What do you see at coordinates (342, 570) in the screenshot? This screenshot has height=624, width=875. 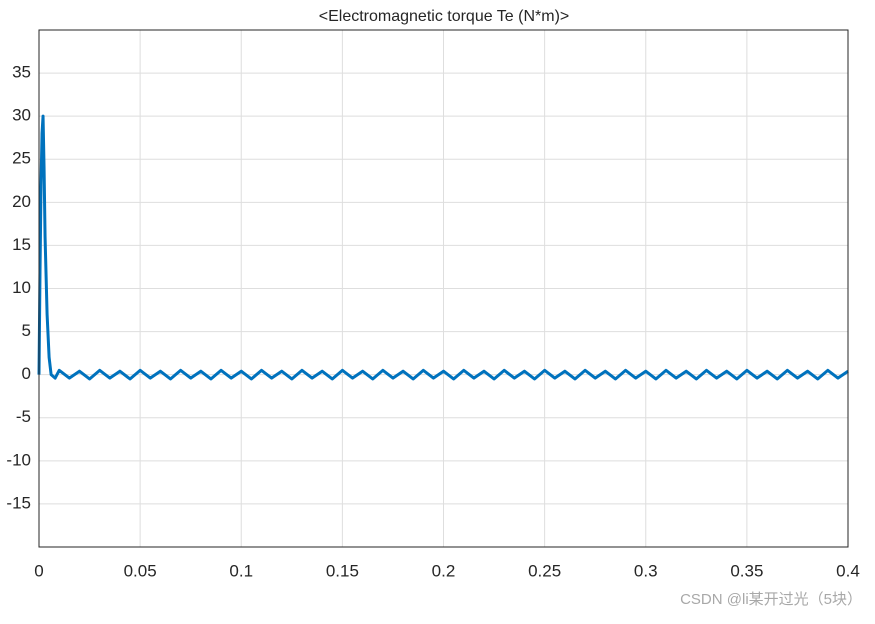 I see `x-tick-label: 0.15` at bounding box center [342, 570].